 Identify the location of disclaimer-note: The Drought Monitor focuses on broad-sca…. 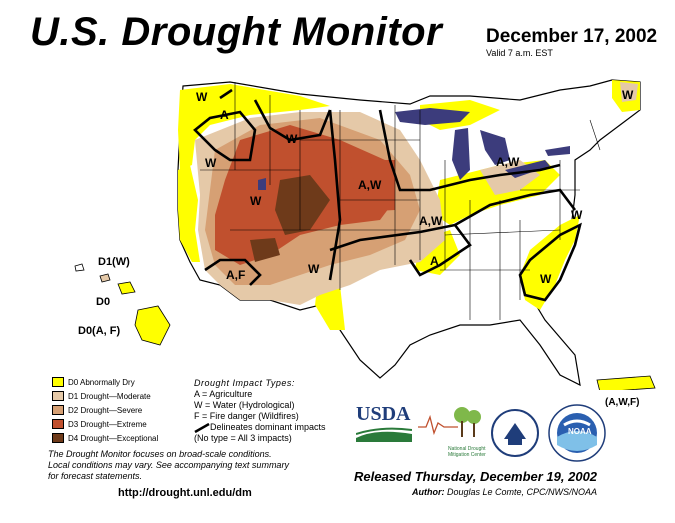
(198, 465).